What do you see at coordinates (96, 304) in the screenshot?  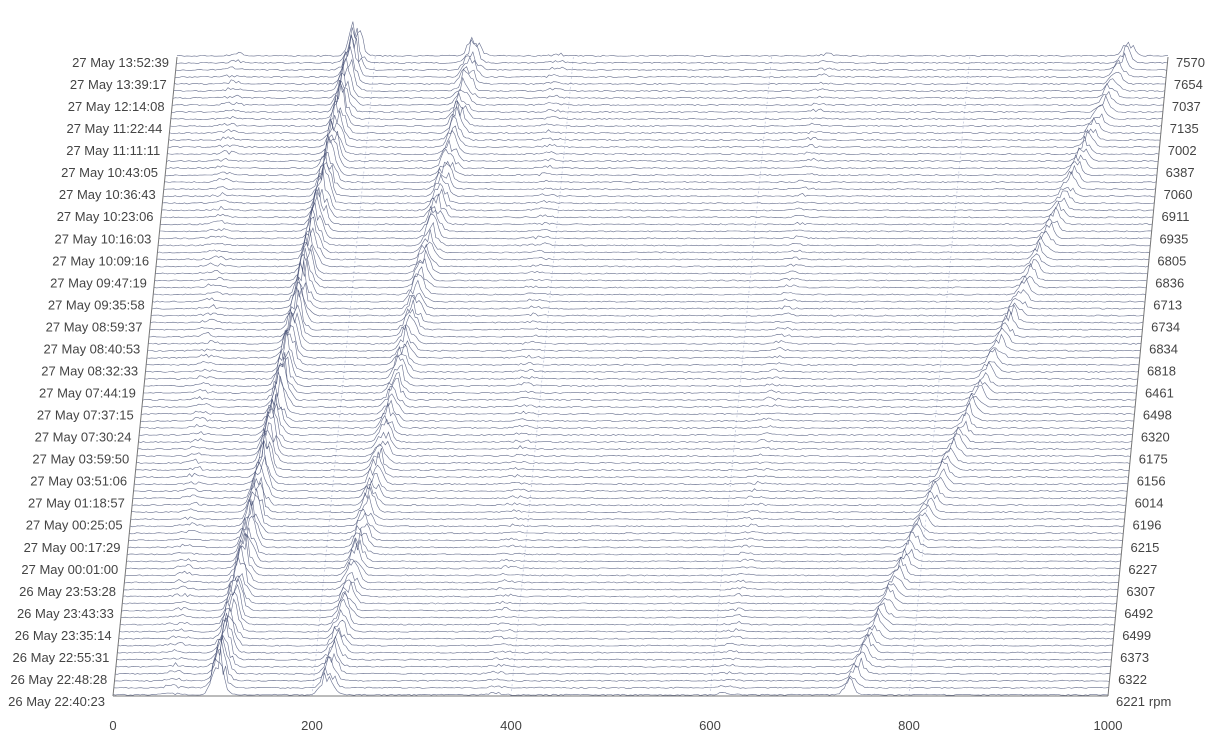 I see `row-label-left: 27 May 09:35:58` at bounding box center [96, 304].